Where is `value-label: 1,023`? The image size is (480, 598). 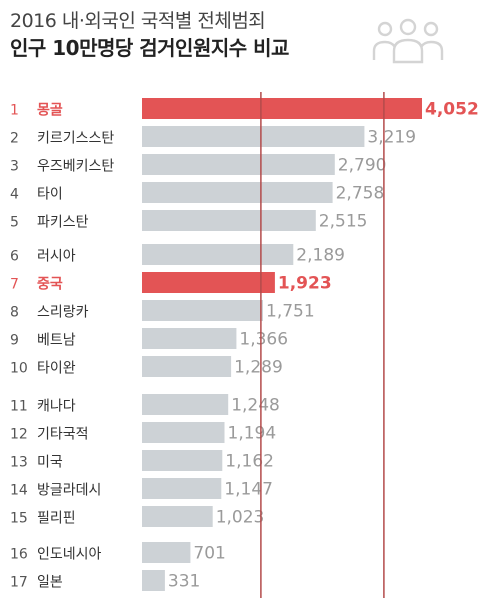
value-label: 1,023 is located at coordinates (240, 518).